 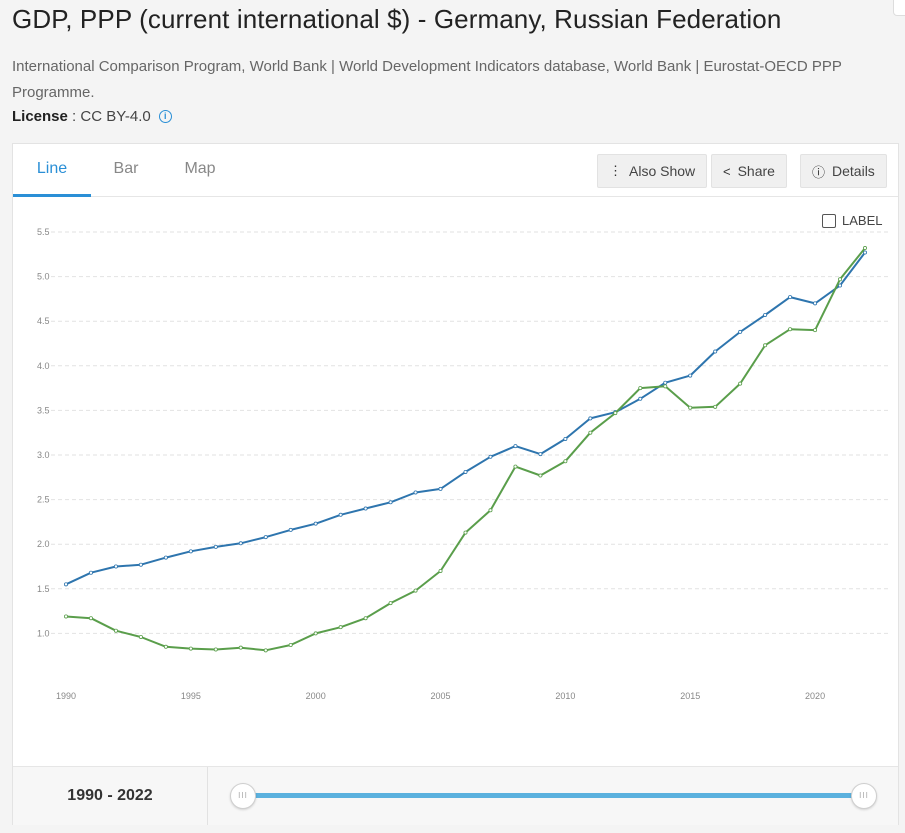 What do you see at coordinates (615, 170) in the screenshot?
I see `kebab-icon: ⋮` at bounding box center [615, 170].